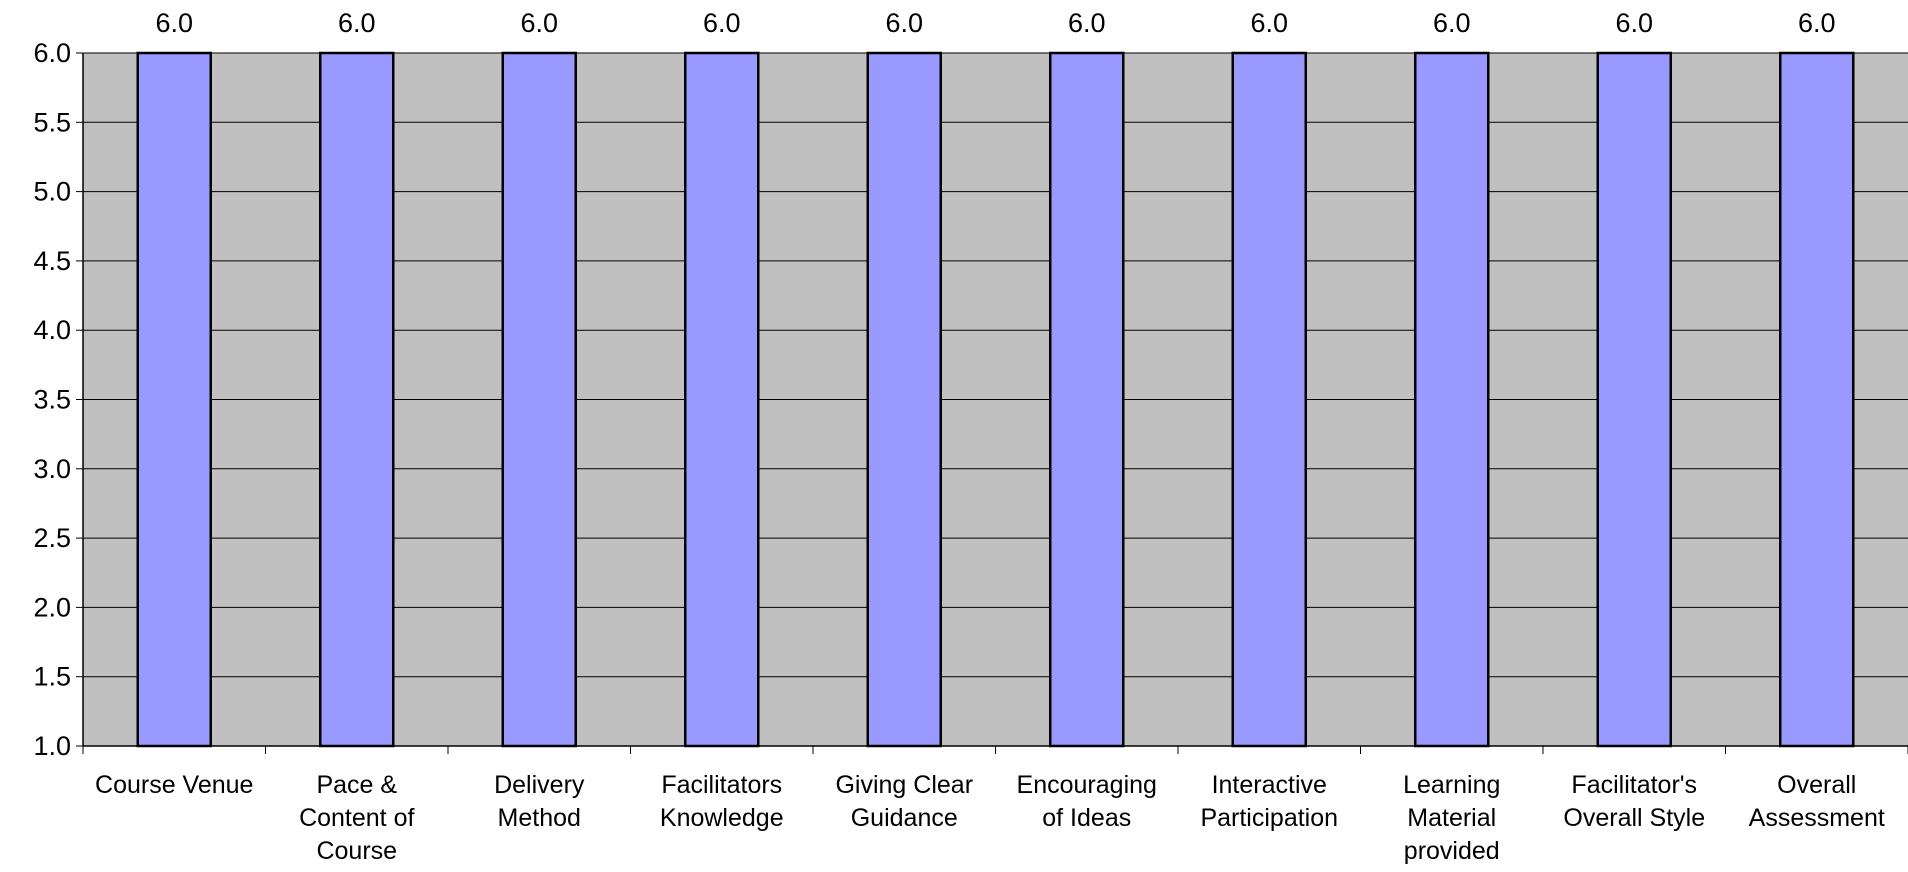 Image resolution: width=1908 pixels, height=872 pixels. Describe the element at coordinates (52, 607) in the screenshot. I see `y-tick-label: 2.0` at that location.